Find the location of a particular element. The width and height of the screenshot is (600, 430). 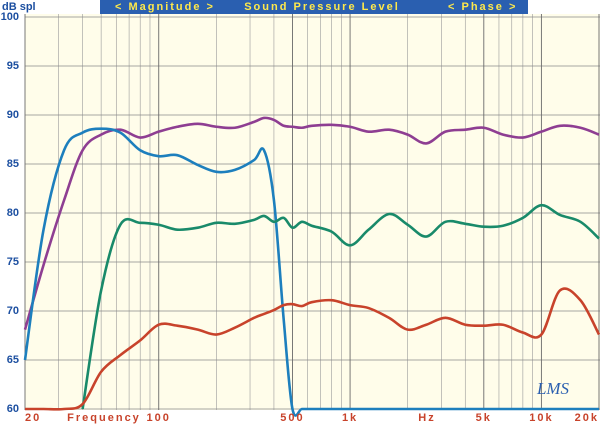

y-tick-label: 65 is located at coordinates (13, 360).